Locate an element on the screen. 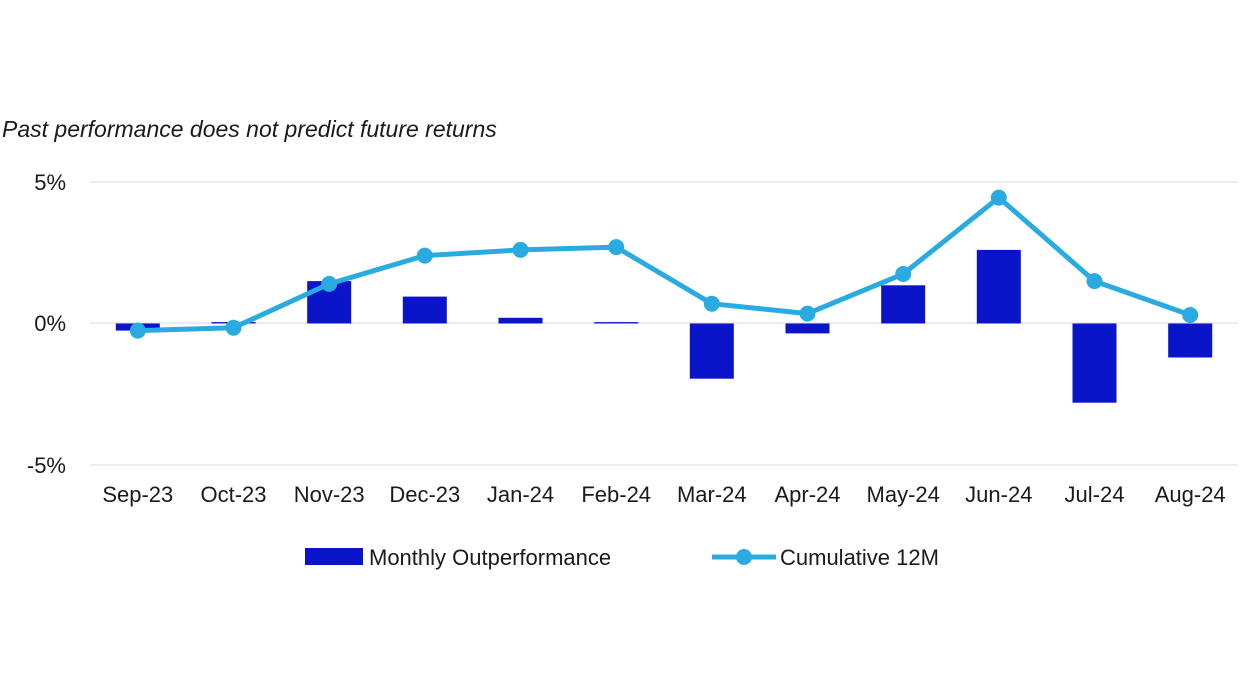 This screenshot has width=1248, height=700. legend: Monthly Outperformance Cumulative 12M is located at coordinates (622, 557).